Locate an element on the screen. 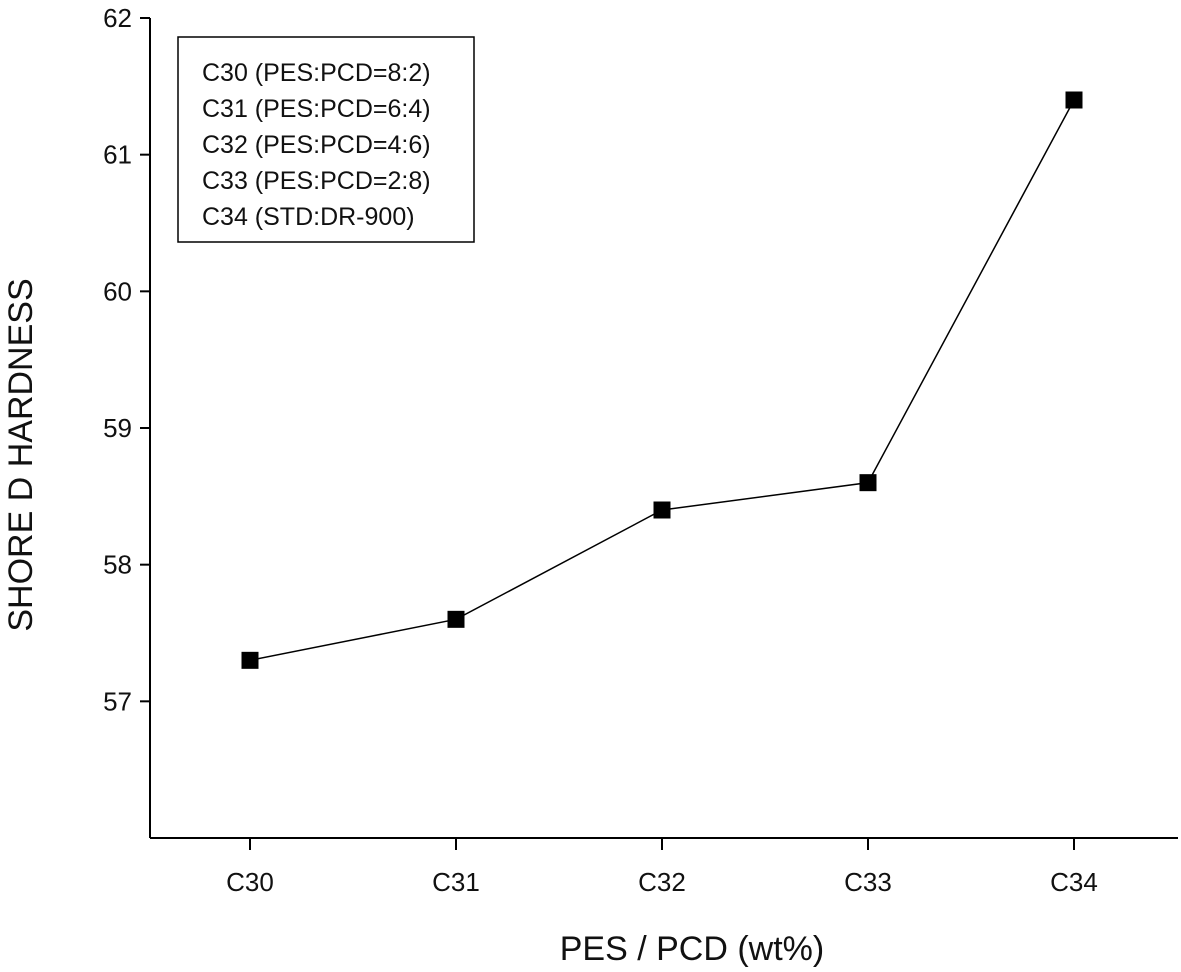 Image resolution: width=1181 pixels, height=972 pixels. legend-box is located at coordinates (326, 139).